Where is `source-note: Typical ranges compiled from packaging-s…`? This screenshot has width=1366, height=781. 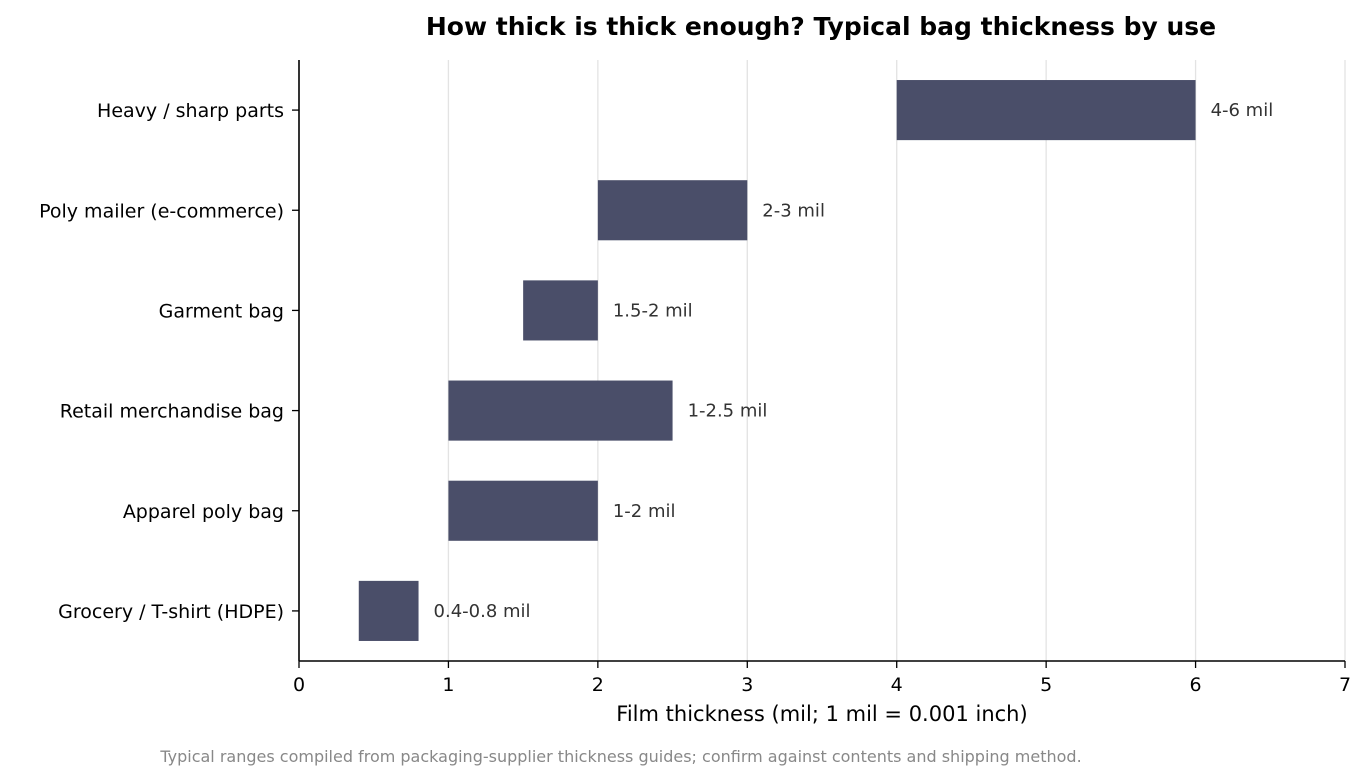
source-note: Typical ranges compiled from packaging-s… is located at coordinates (620, 756).